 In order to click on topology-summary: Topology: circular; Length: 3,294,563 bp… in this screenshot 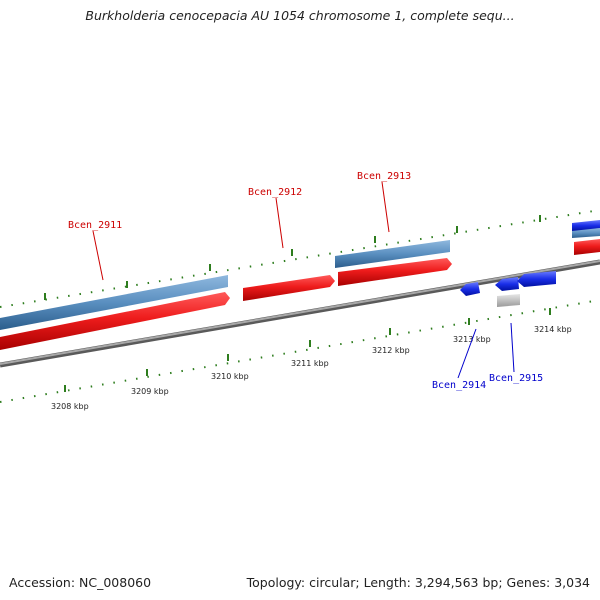, I will do `click(418, 582)`.